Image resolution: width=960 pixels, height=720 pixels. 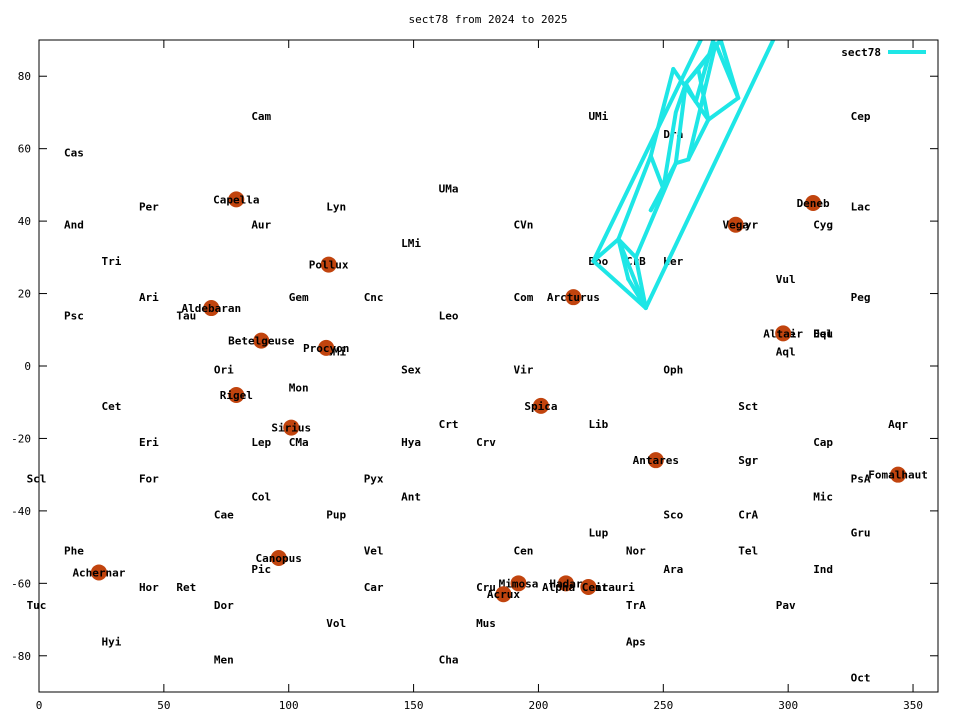 What do you see at coordinates (786, 279) in the screenshot?
I see `constellation-label: Vul` at bounding box center [786, 279].